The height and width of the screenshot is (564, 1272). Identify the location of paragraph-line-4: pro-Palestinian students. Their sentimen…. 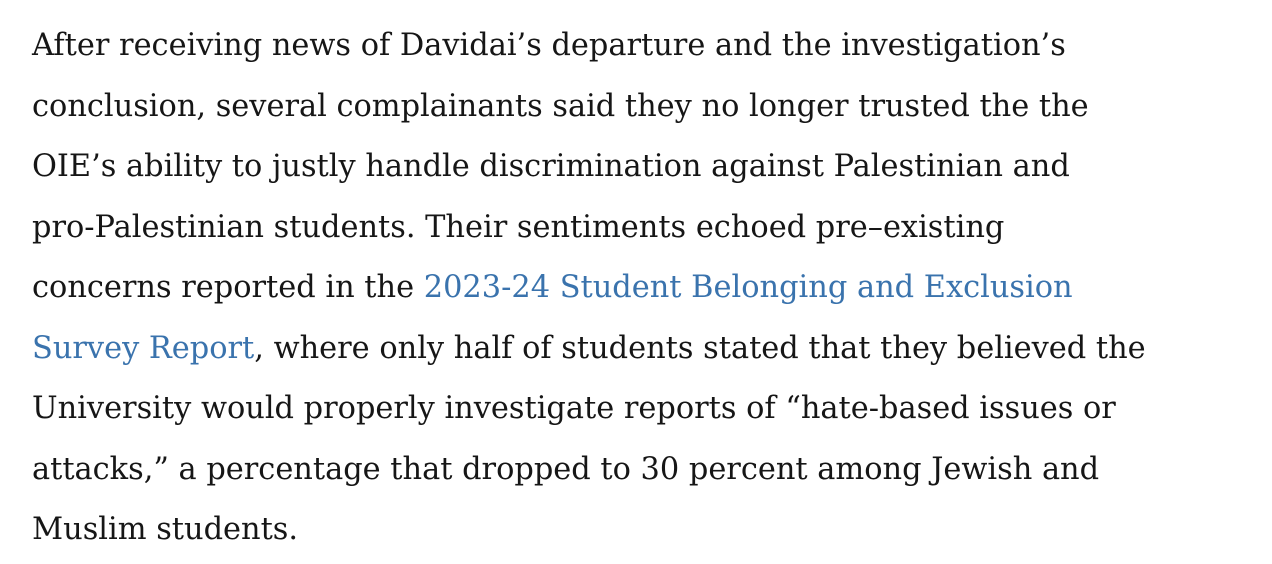
(518, 227).